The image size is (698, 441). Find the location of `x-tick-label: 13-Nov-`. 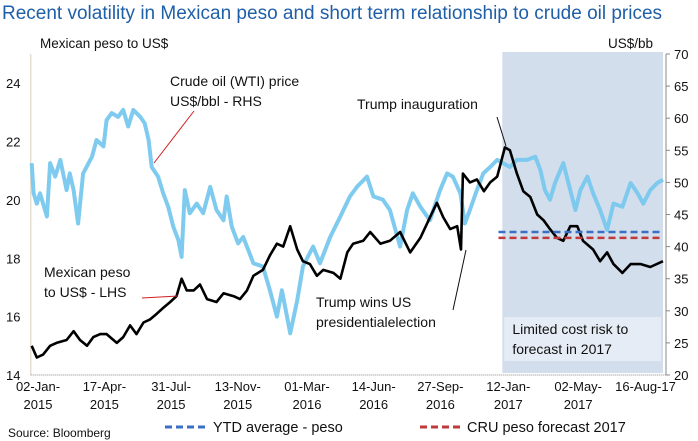

x-tick-label: 13-Nov- is located at coordinates (238, 386).